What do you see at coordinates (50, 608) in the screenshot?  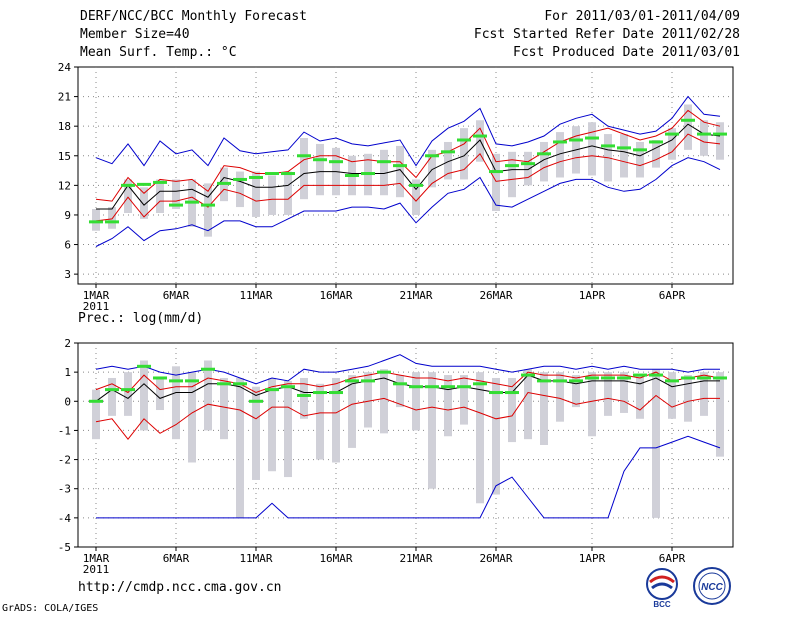 I see `grads-credit: GrADS: COLA/IGES` at bounding box center [50, 608].